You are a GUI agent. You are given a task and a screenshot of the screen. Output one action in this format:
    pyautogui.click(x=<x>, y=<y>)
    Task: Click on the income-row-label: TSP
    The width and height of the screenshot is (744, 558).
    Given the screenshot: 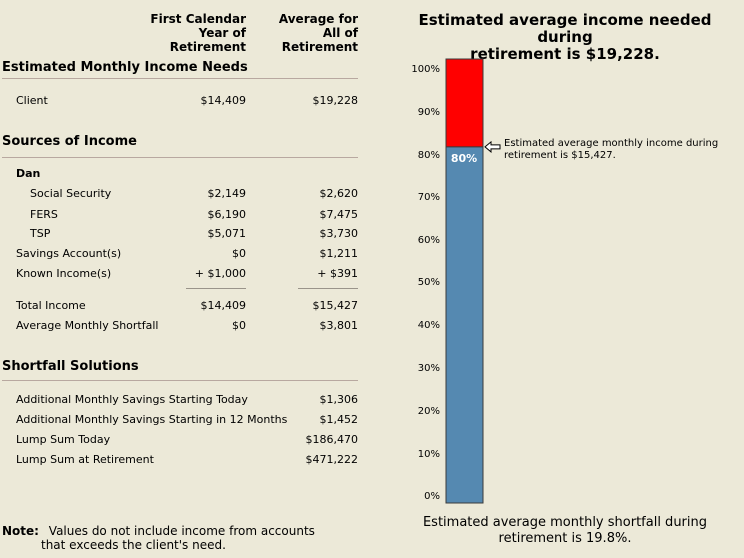 What is the action you would take?
    pyautogui.click(x=40, y=233)
    